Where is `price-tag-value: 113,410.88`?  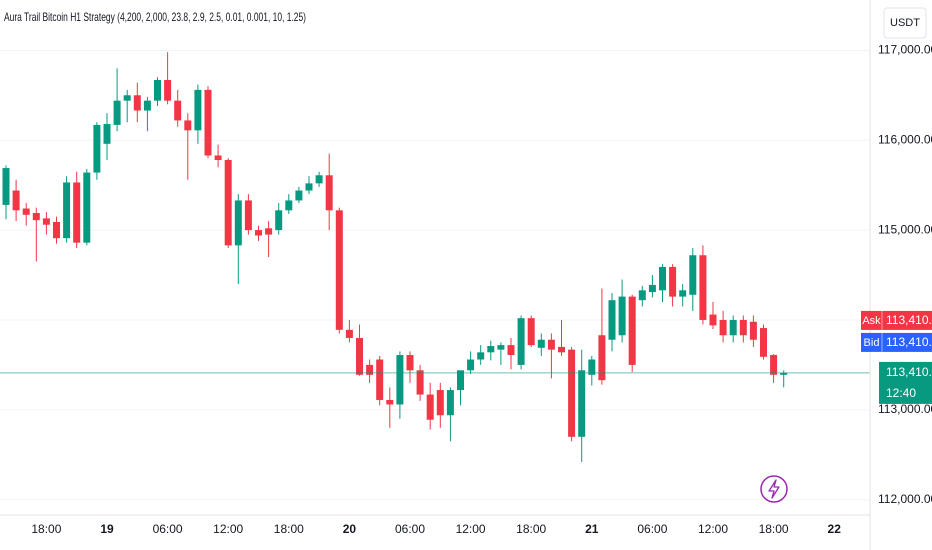
price-tag-value: 113,410.88 is located at coordinates (909, 342).